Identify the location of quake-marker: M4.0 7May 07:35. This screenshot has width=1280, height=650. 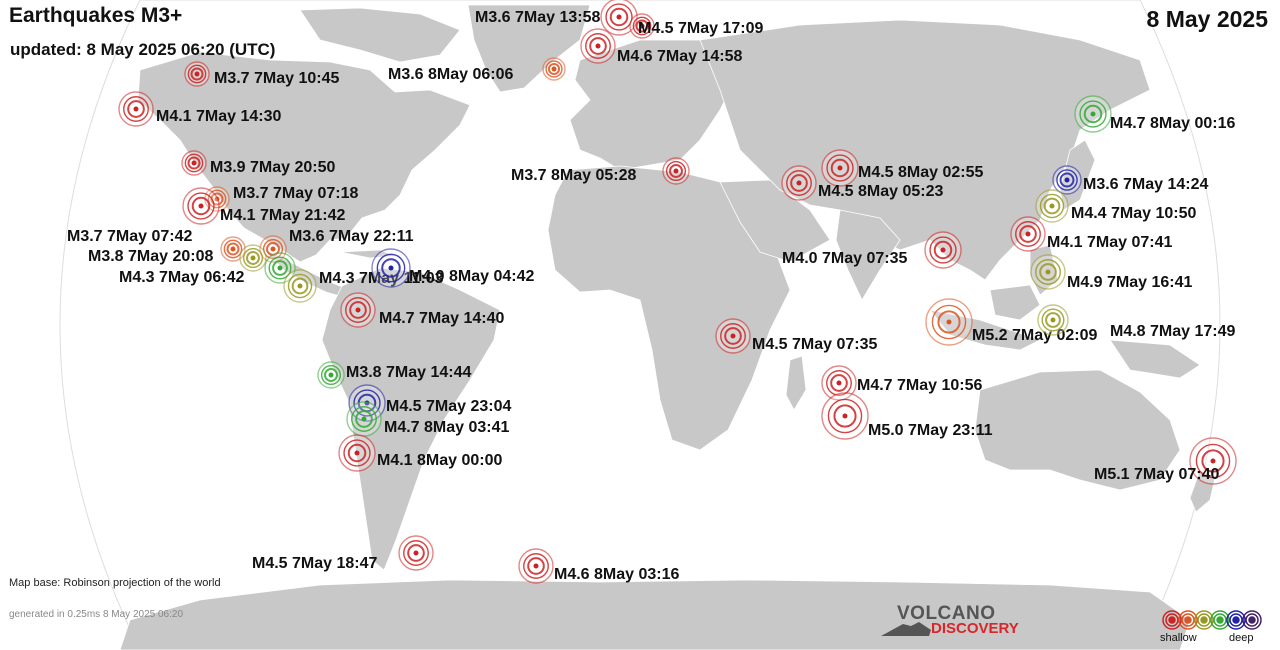
(872, 250).